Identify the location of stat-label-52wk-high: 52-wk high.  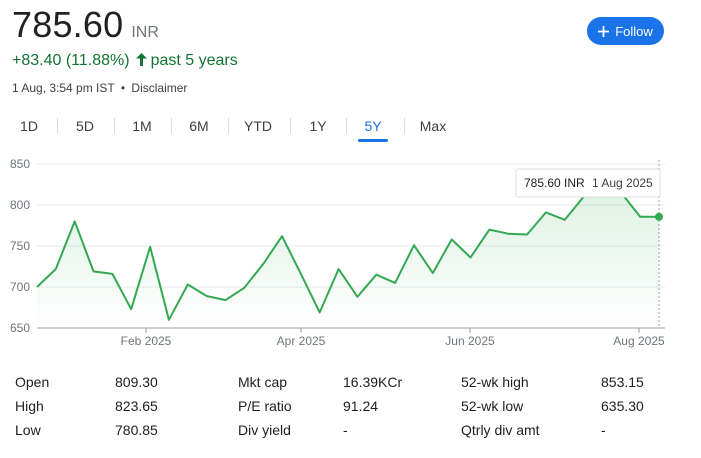
(495, 382).